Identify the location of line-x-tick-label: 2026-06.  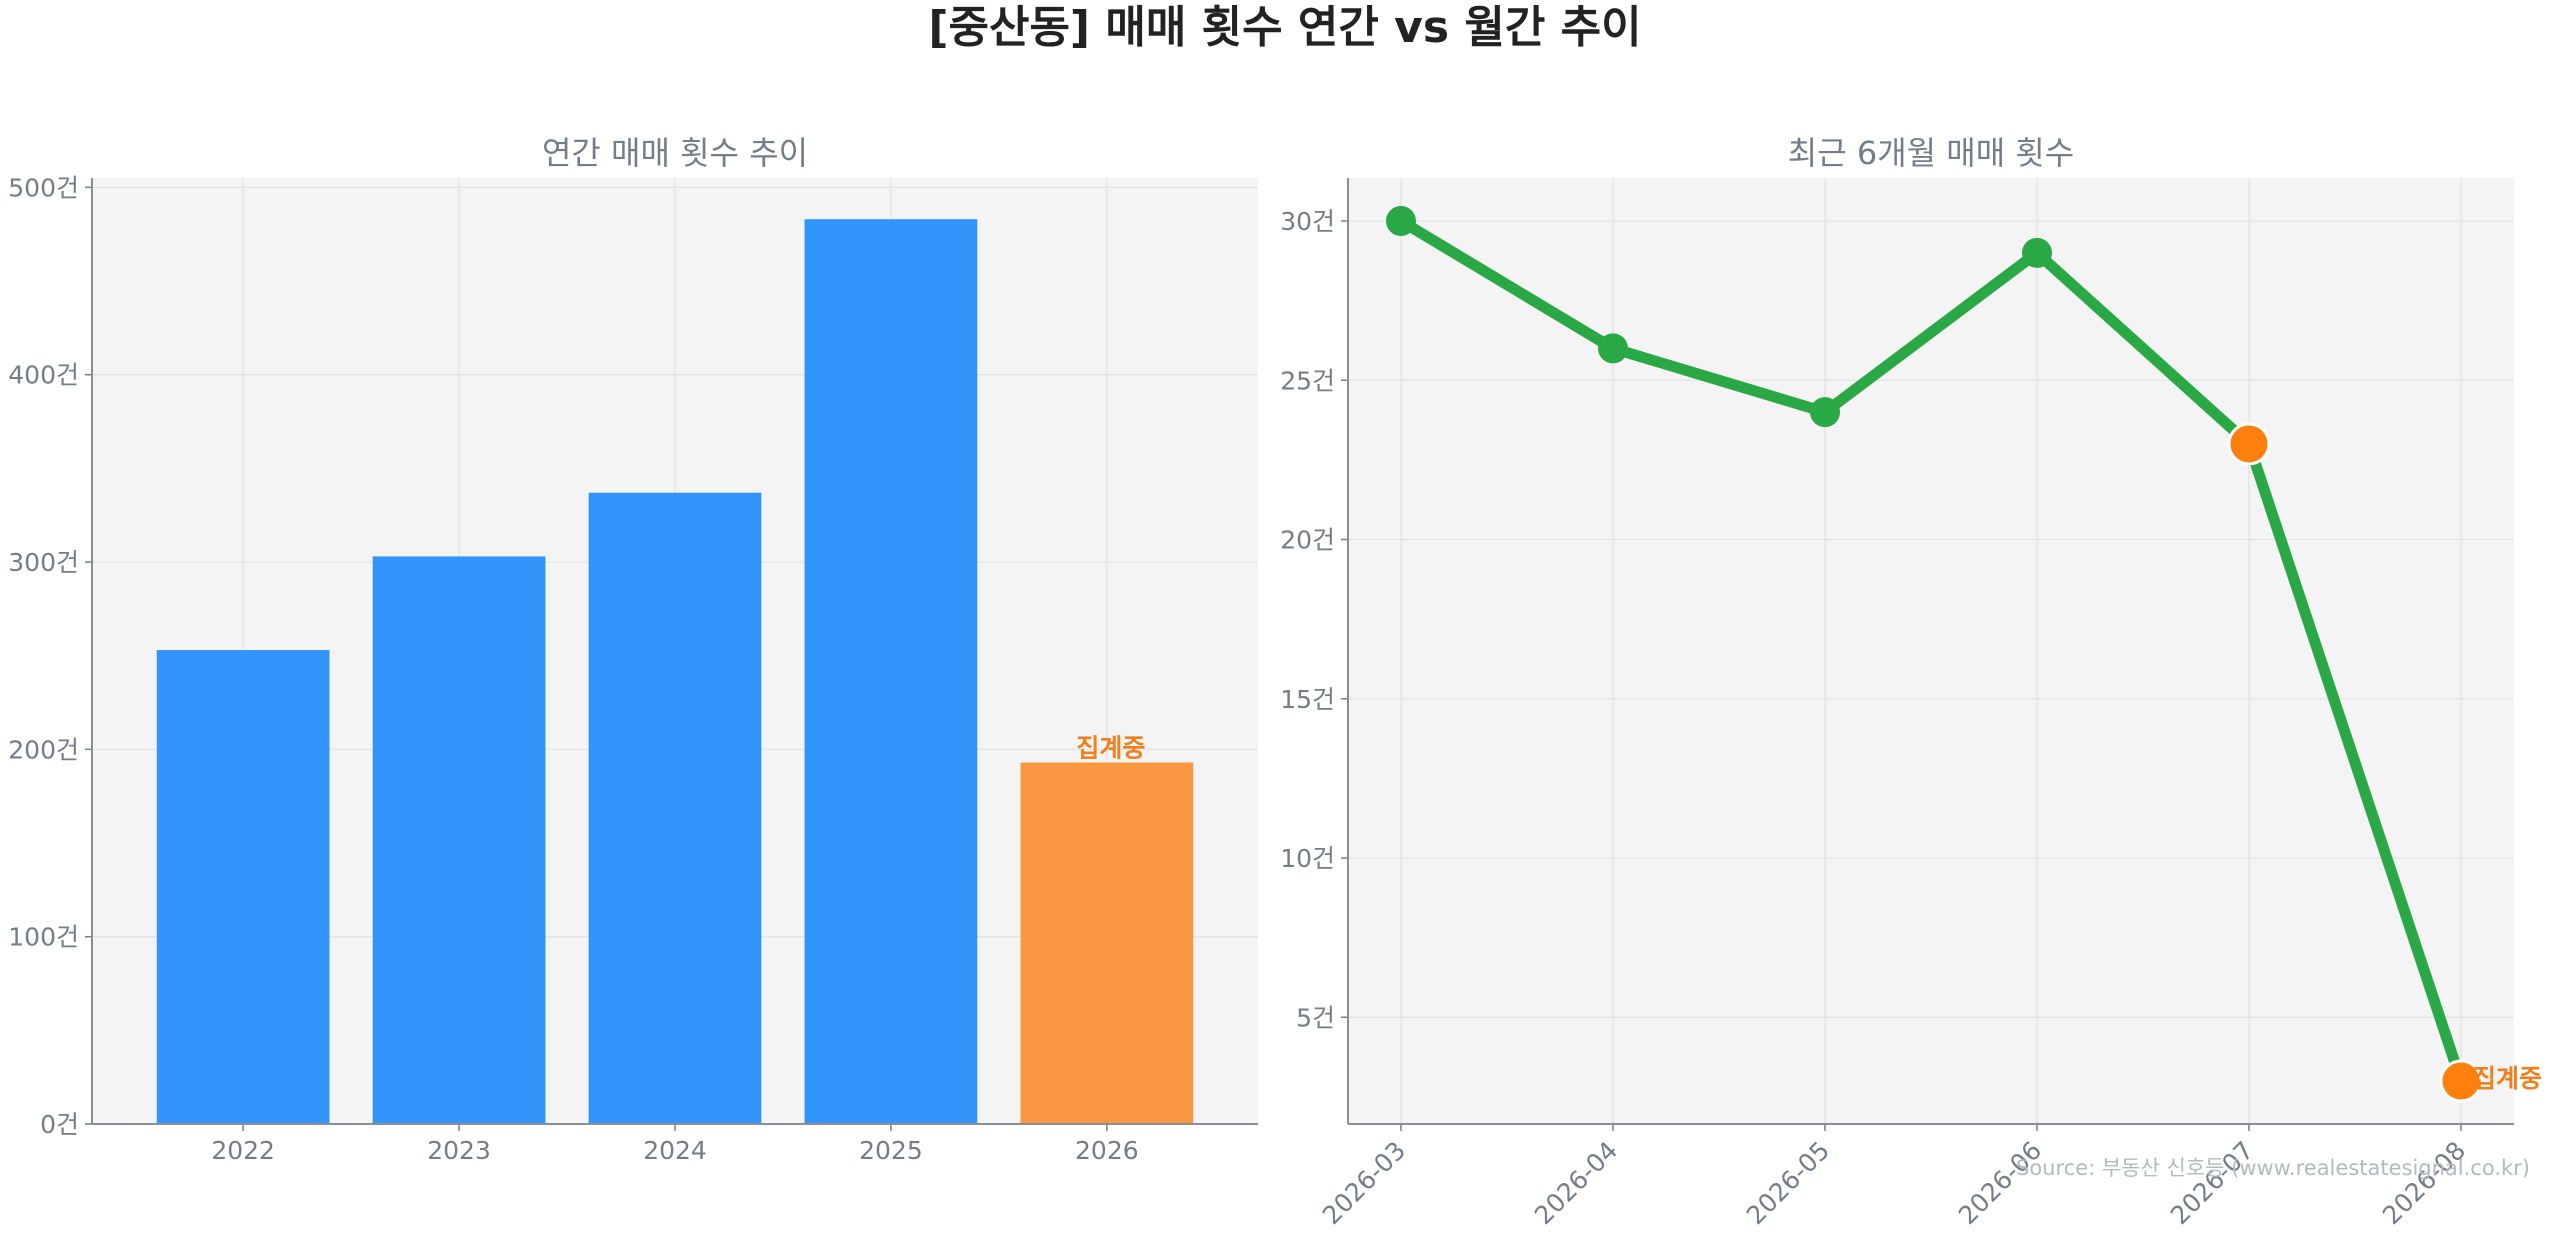
(2000, 1183).